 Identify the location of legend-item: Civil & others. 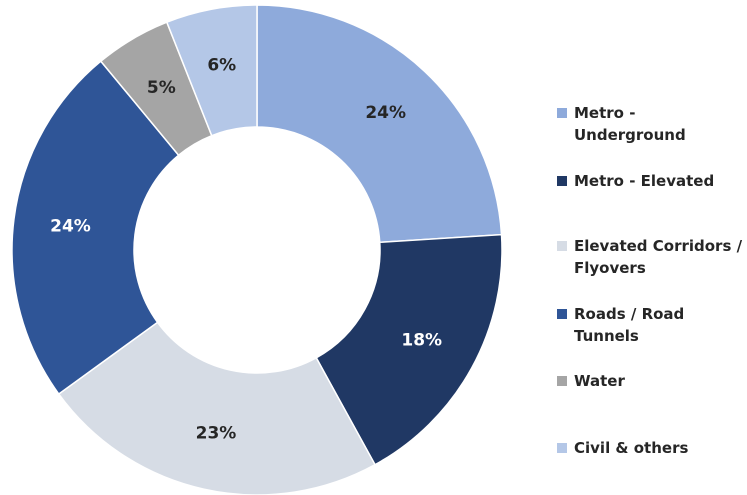
(651, 448).